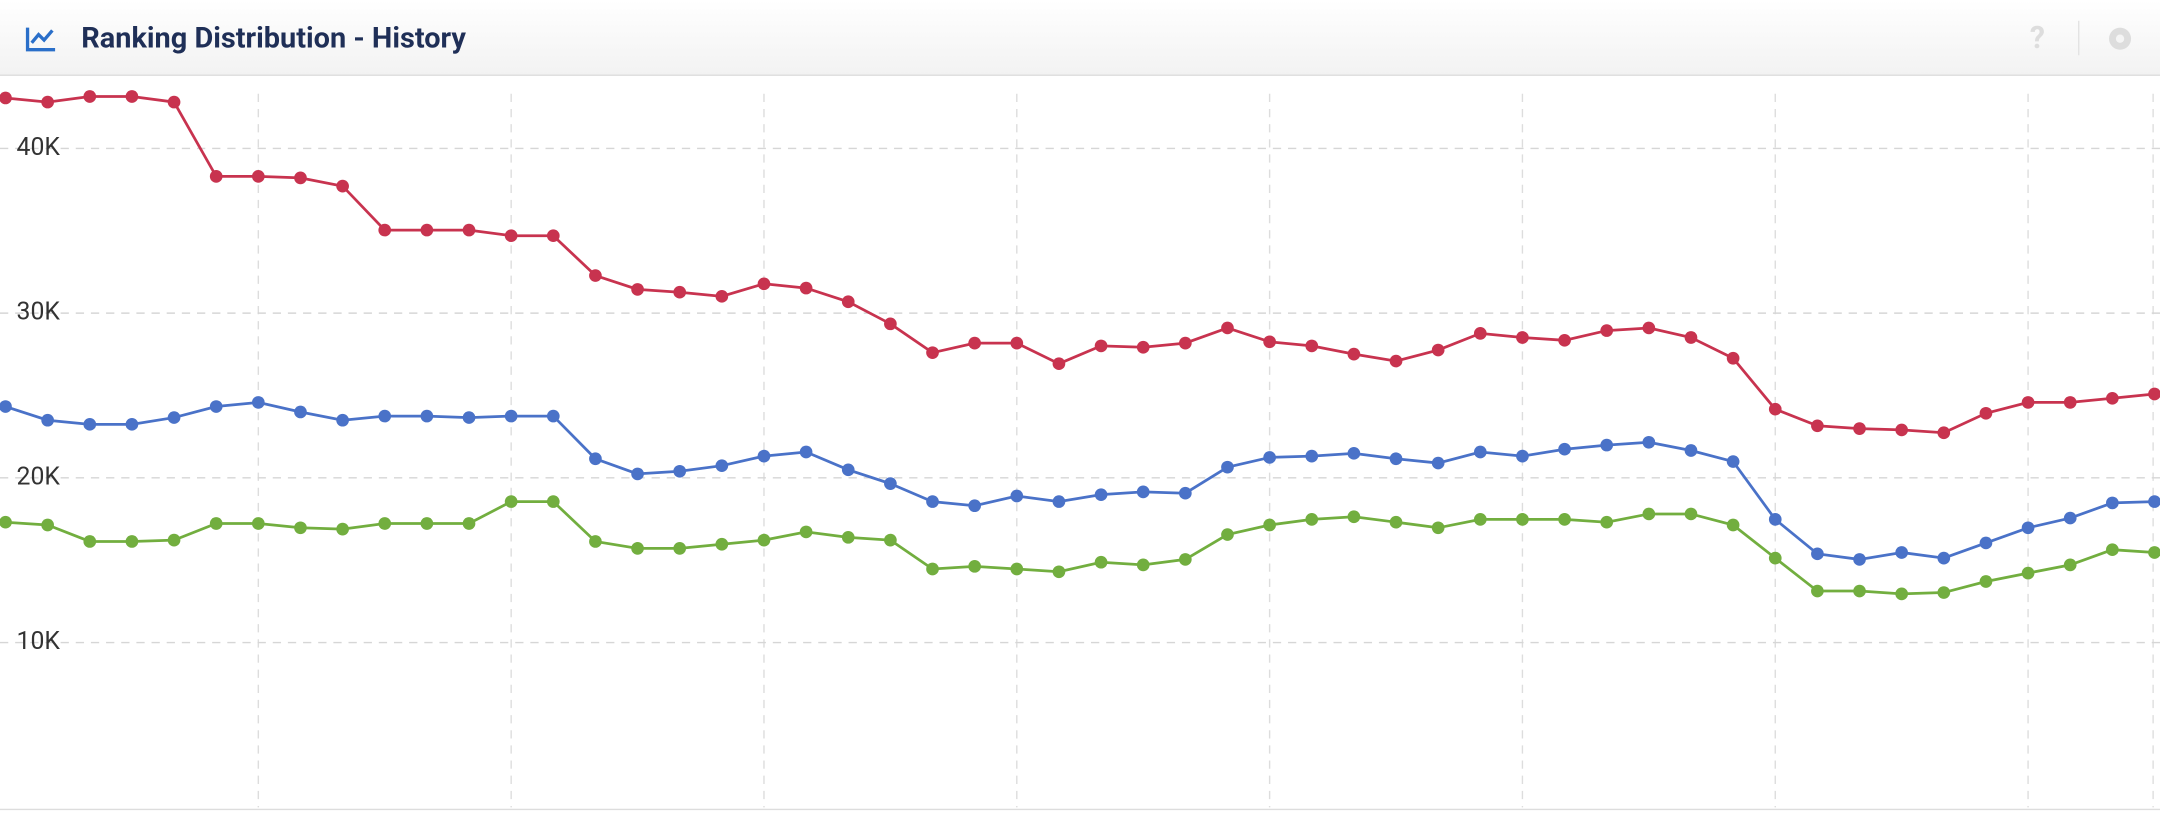  I want to click on series-line, so click(1080, 548).